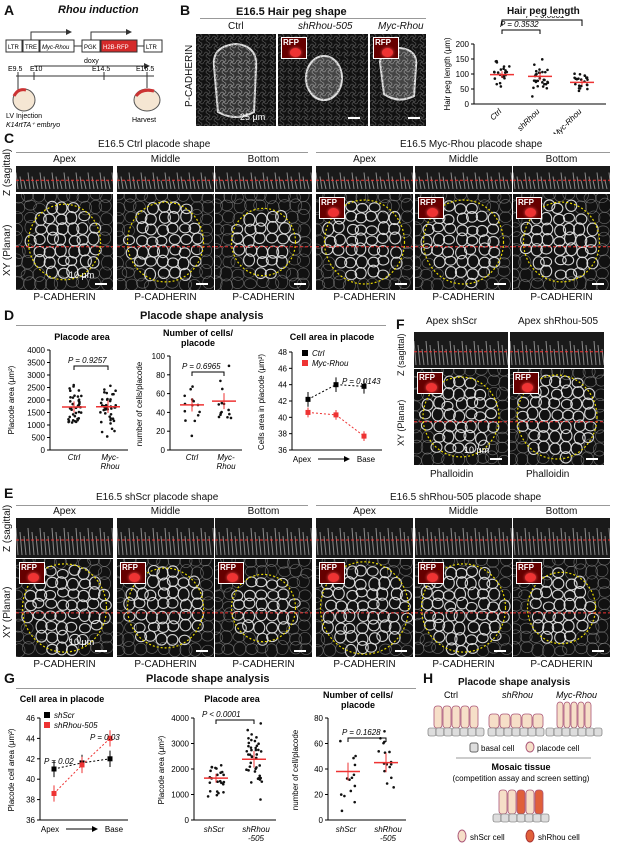 The height and width of the screenshot is (849, 617). Describe the element at coordinates (388, 838) in the screenshot. I see `category-label: -505` at that location.